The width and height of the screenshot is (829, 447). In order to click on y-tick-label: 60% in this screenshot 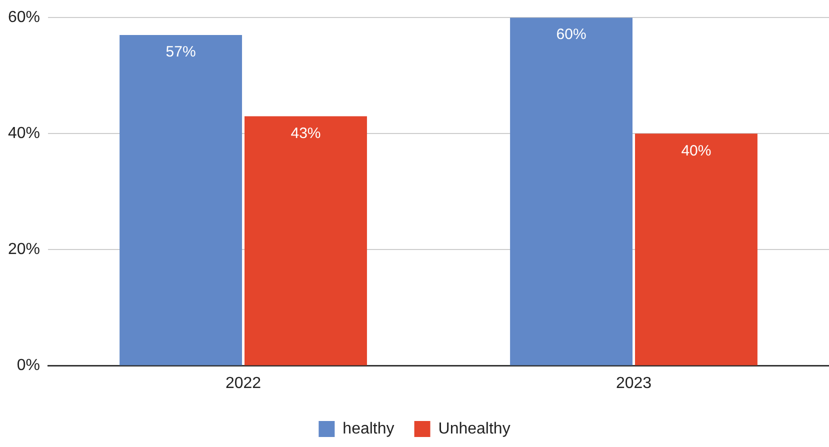, I will do `click(24, 17)`.